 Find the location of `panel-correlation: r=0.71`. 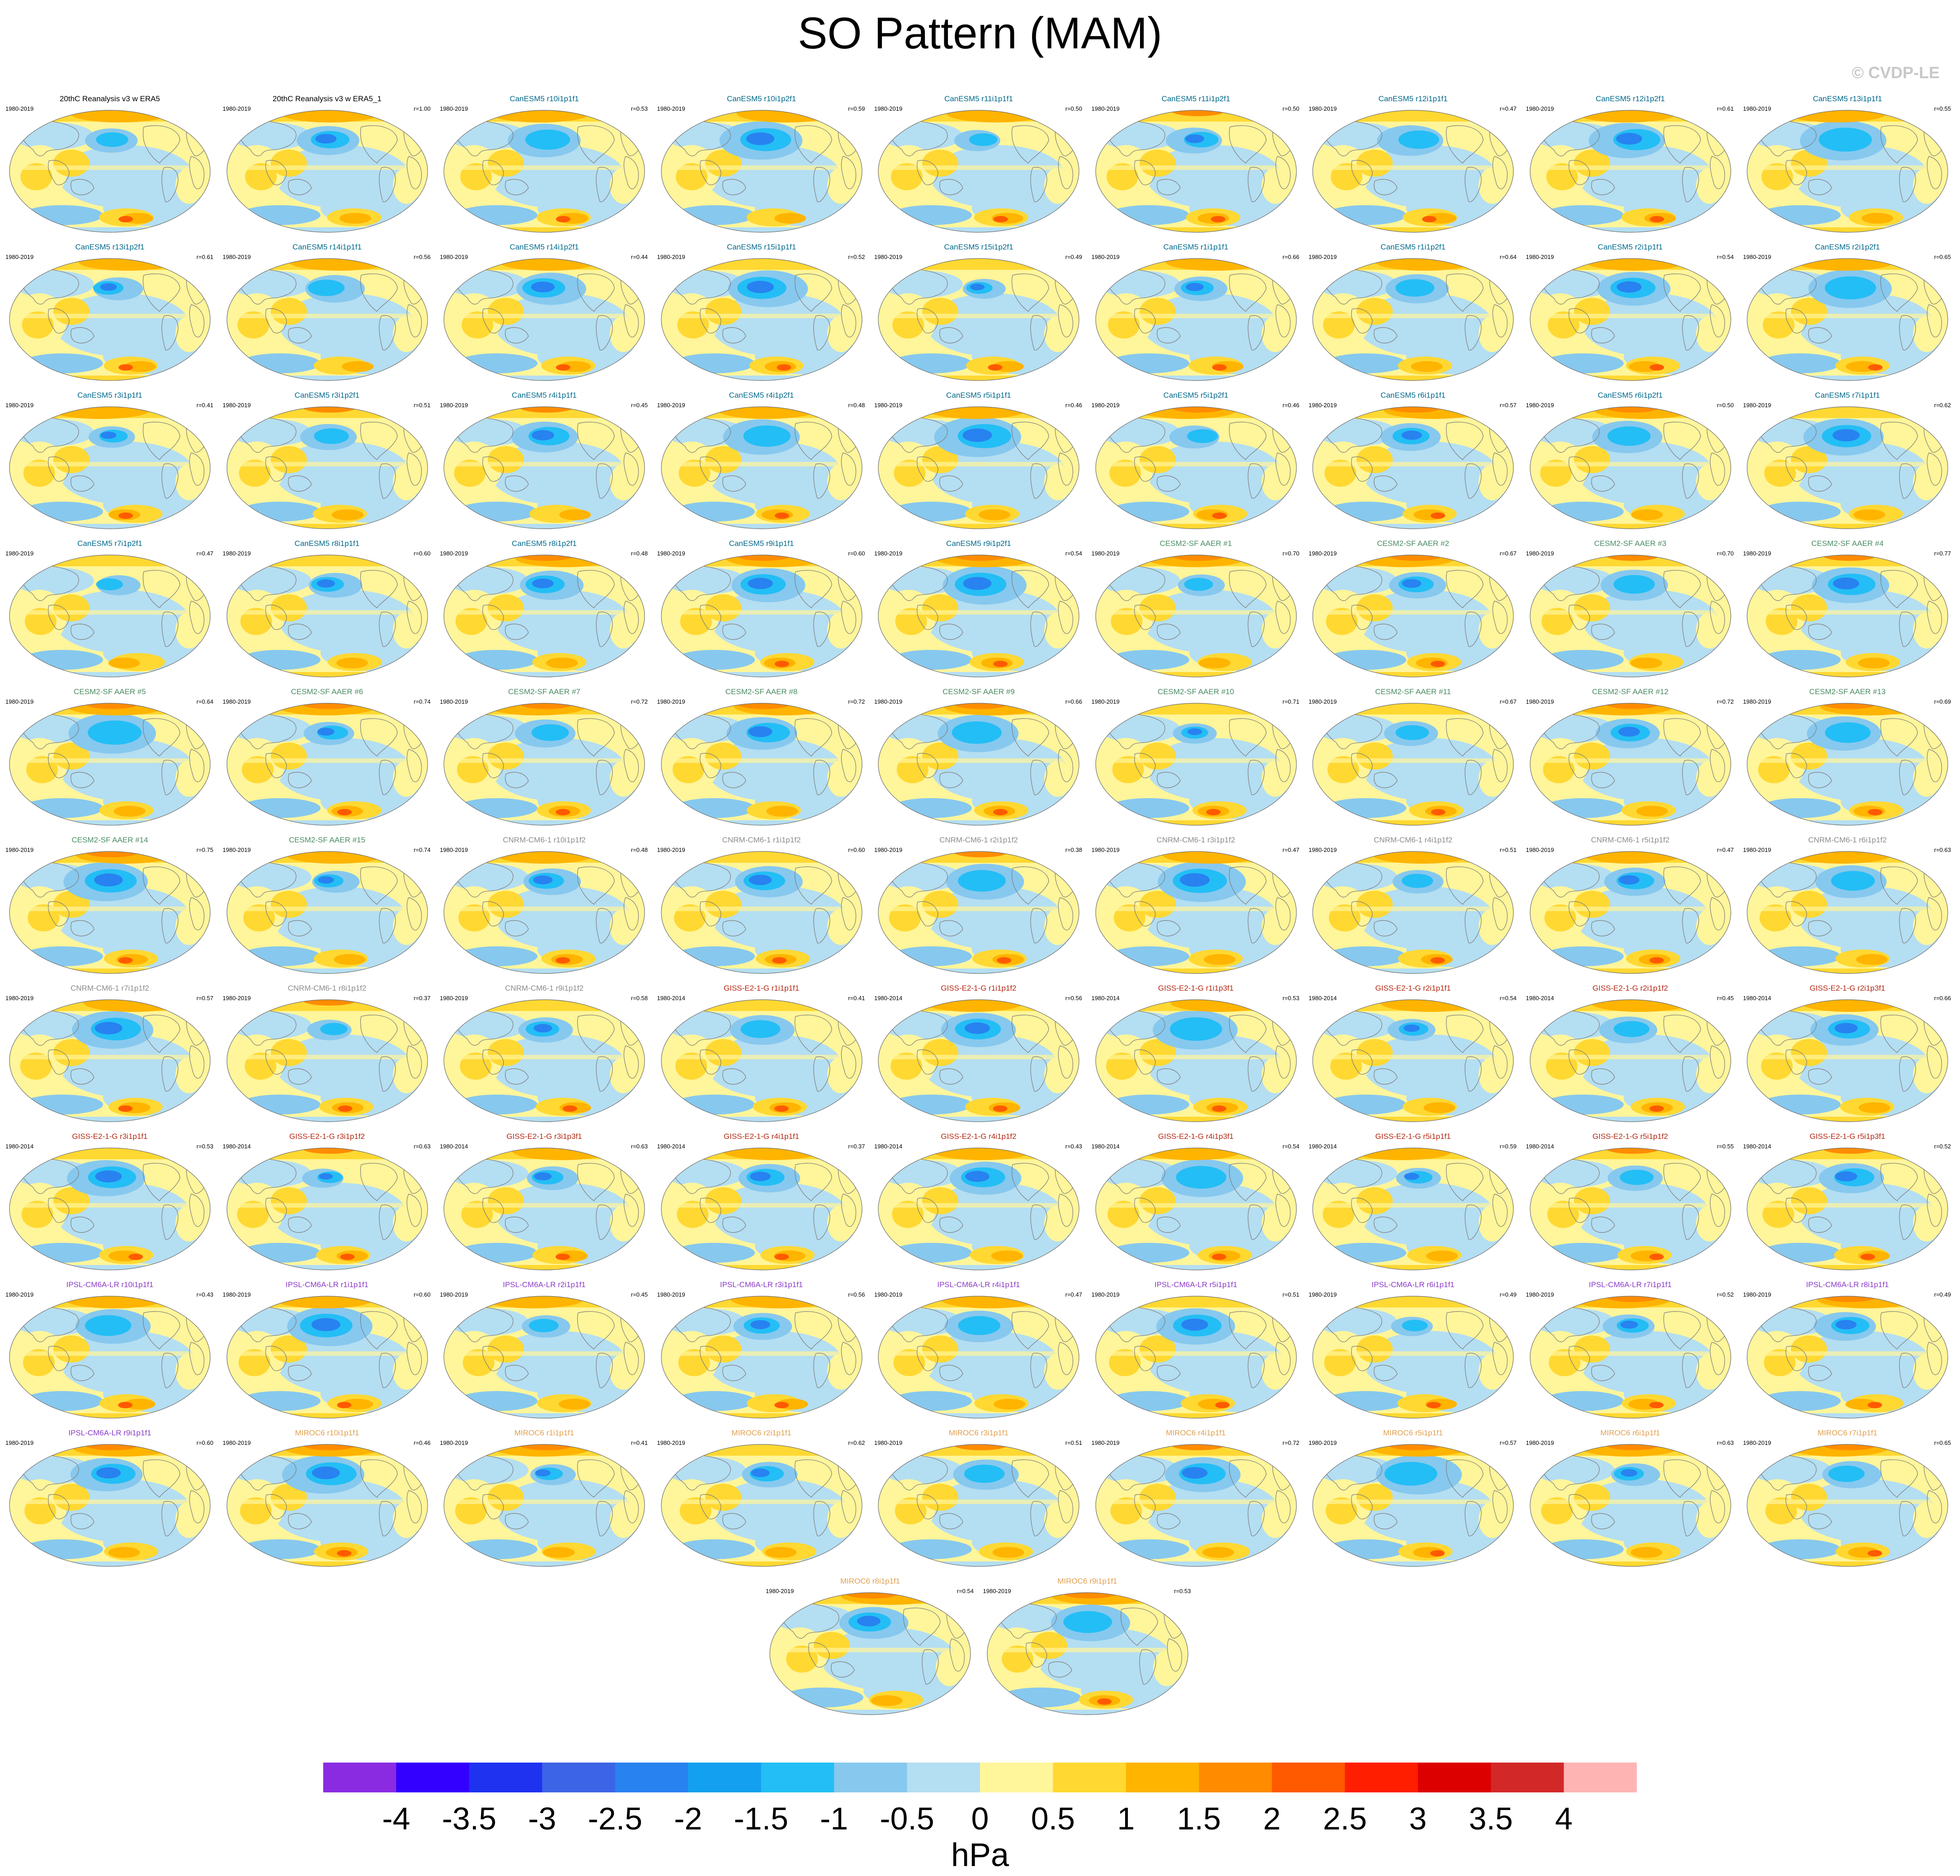

panel-correlation: r=0.71 is located at coordinates (1291, 701).